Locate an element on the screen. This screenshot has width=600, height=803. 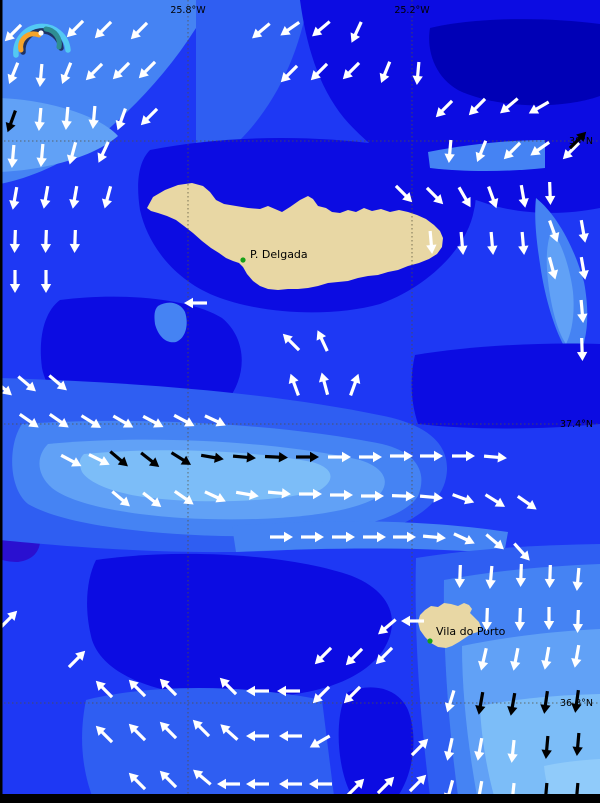
logo-orange-arc-icon is located at coordinates (30, 42).